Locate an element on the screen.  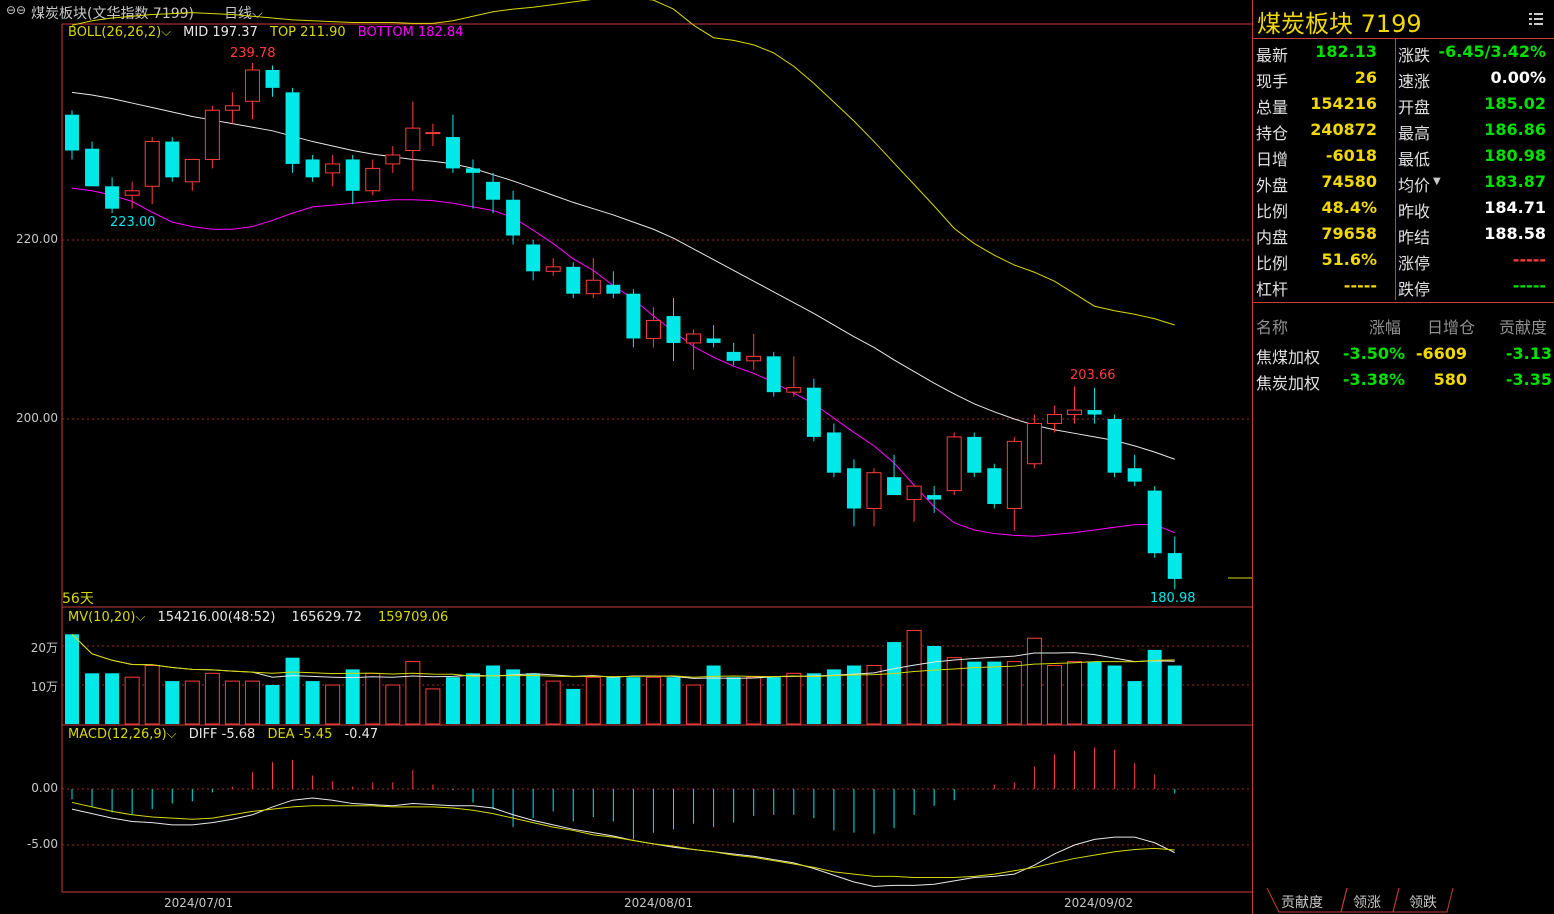
quote-value: 51.6% is located at coordinates (1349, 259).